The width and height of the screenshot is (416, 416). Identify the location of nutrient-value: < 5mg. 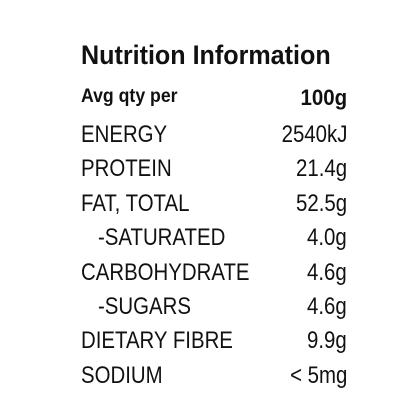
(318, 375).